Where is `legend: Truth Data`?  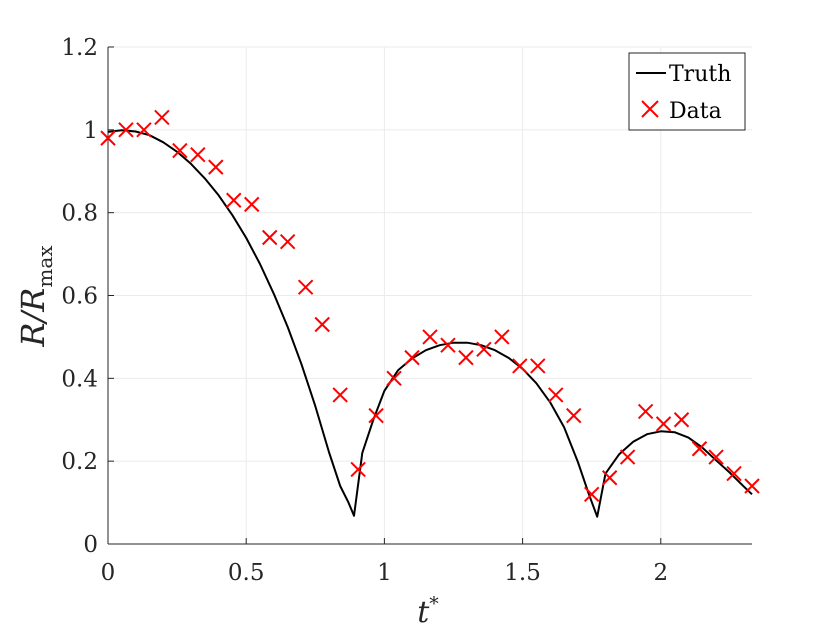
legend: Truth Data is located at coordinates (687, 91).